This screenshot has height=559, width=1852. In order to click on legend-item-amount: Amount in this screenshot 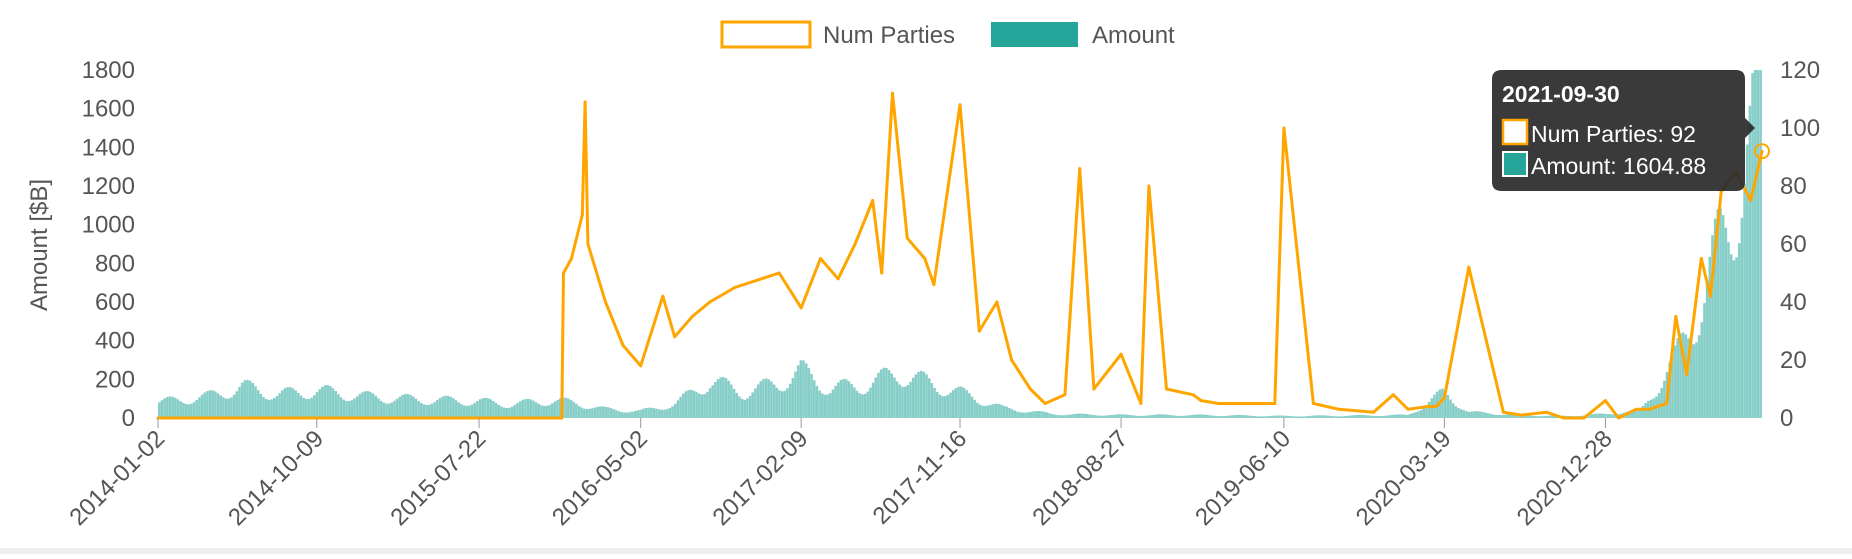, I will do `click(1083, 35)`.